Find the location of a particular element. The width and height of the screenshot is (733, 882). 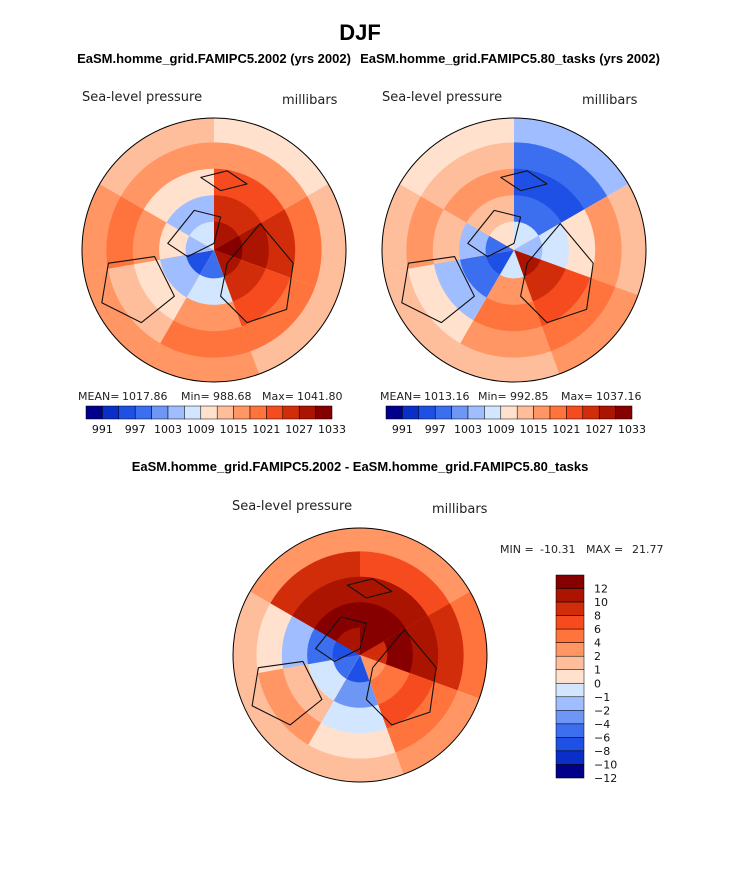

panel-diff-colorbar-tick-5: 2 is located at coordinates (597, 656).